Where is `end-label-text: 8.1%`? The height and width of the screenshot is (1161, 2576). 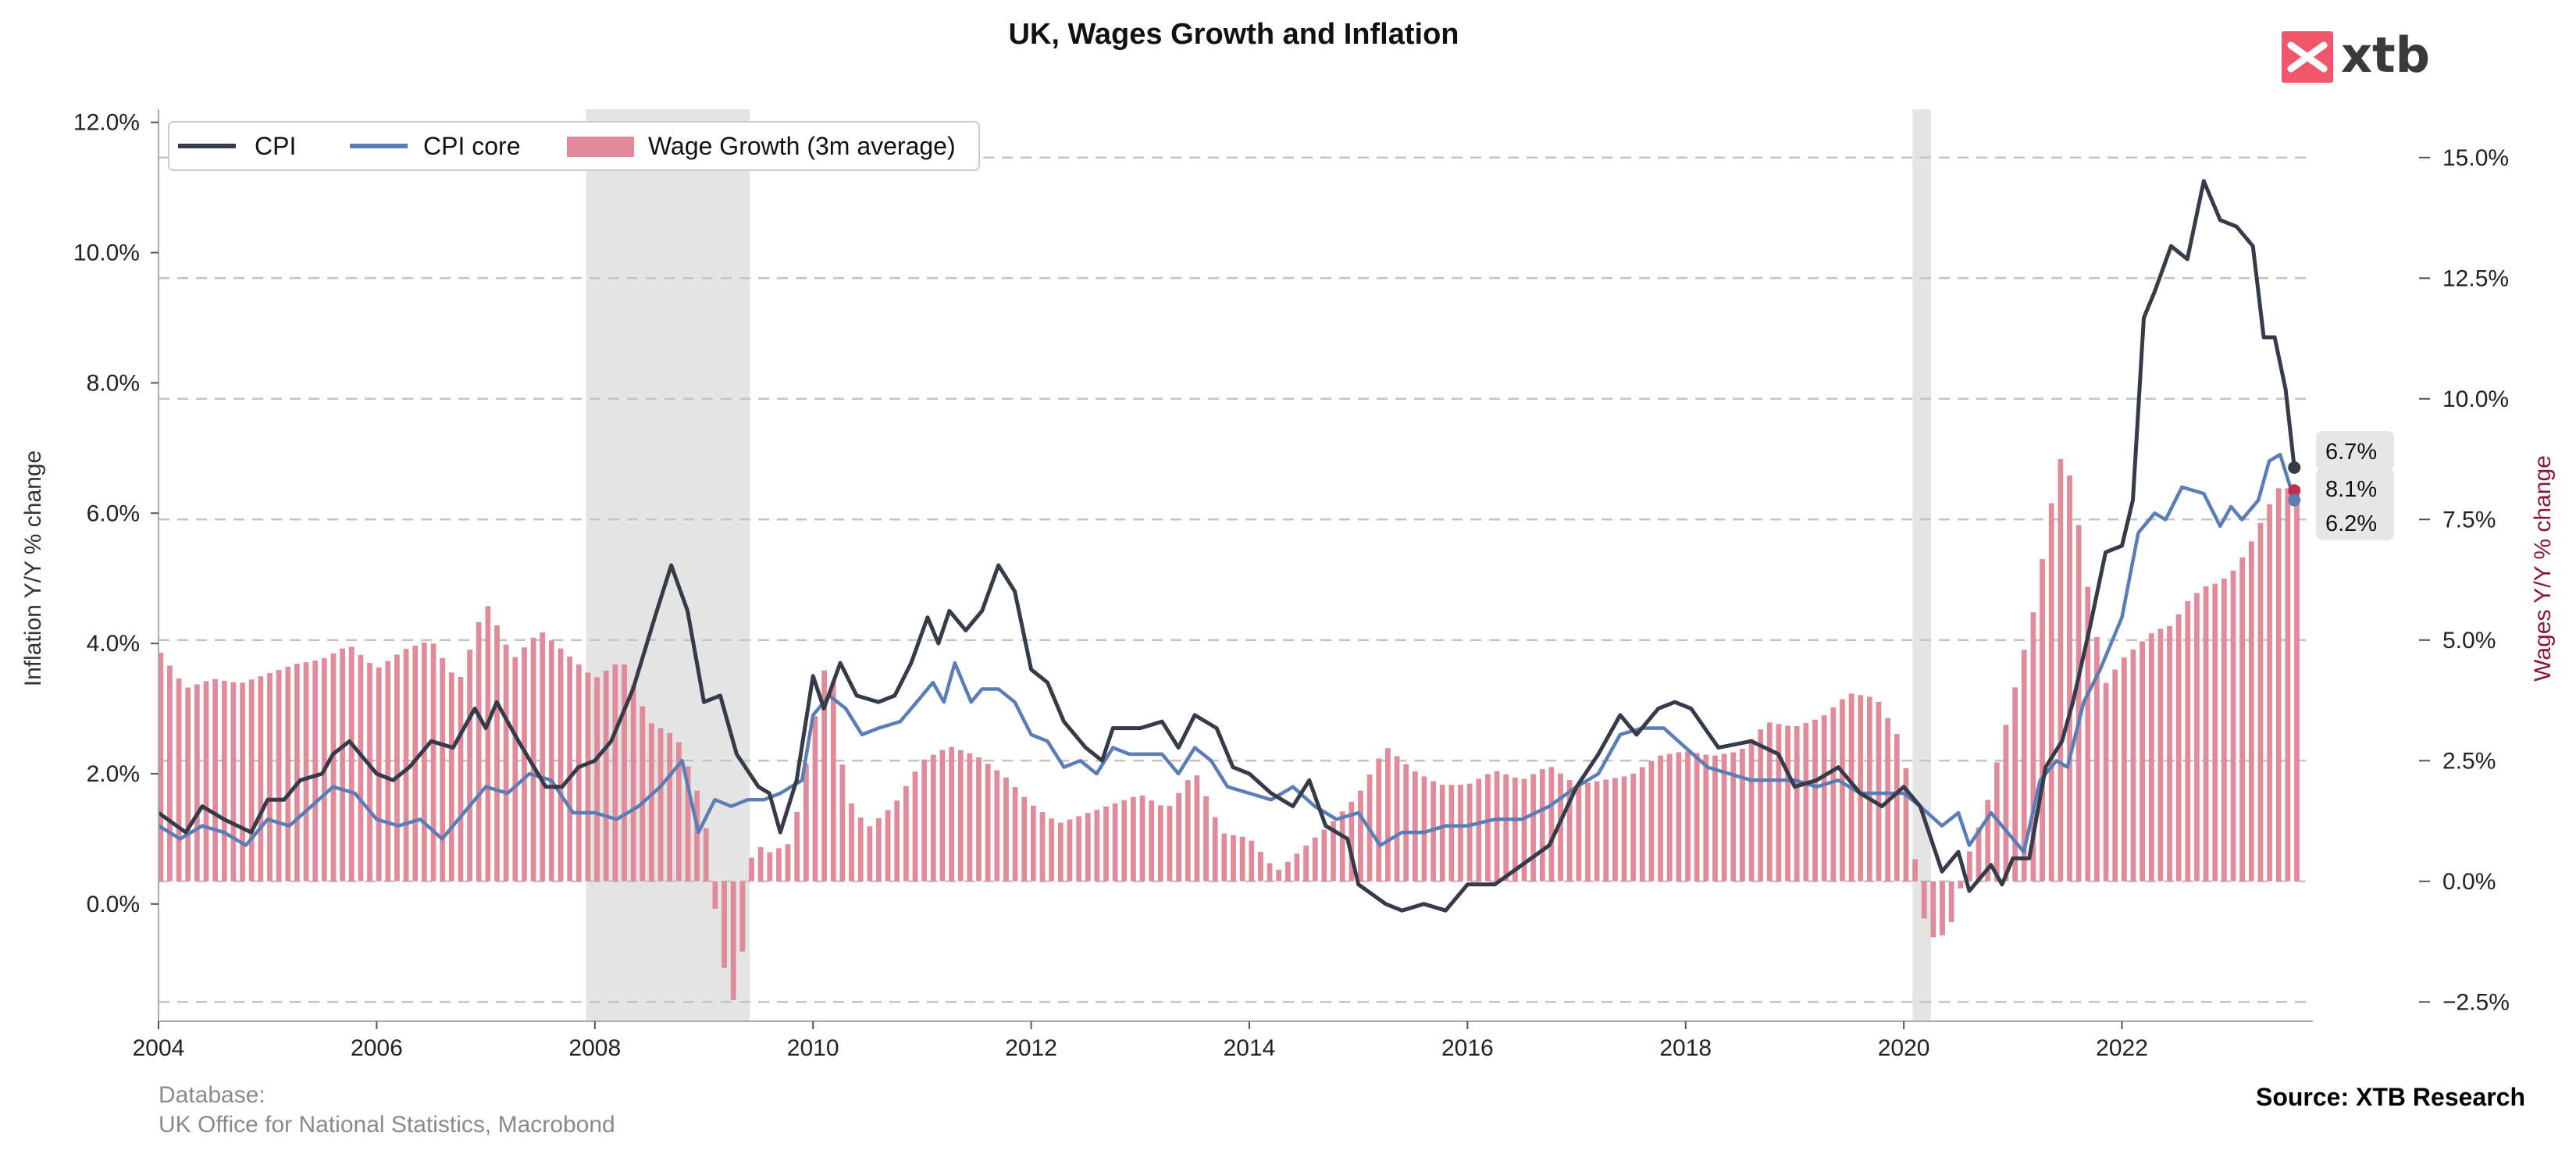
end-label-text: 8.1% is located at coordinates (2351, 489).